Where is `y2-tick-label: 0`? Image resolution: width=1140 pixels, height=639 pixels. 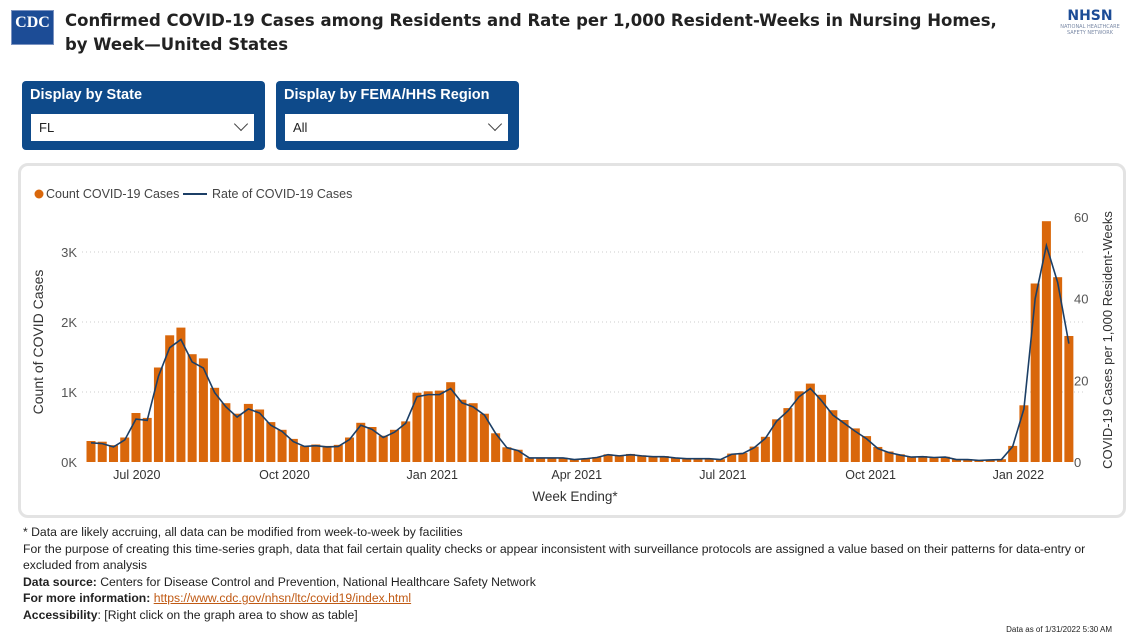 y2-tick-label: 0 is located at coordinates (1077, 462).